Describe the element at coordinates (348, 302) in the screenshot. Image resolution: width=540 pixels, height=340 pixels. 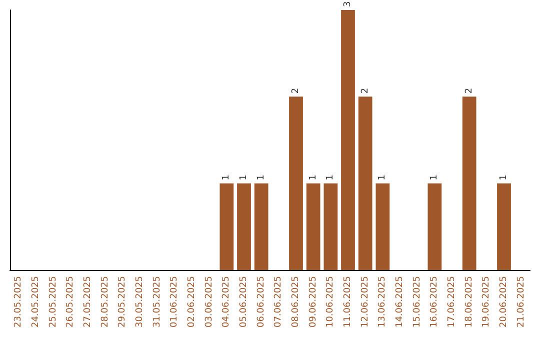
I see `x-tick-label: 11.06.2025` at that location.